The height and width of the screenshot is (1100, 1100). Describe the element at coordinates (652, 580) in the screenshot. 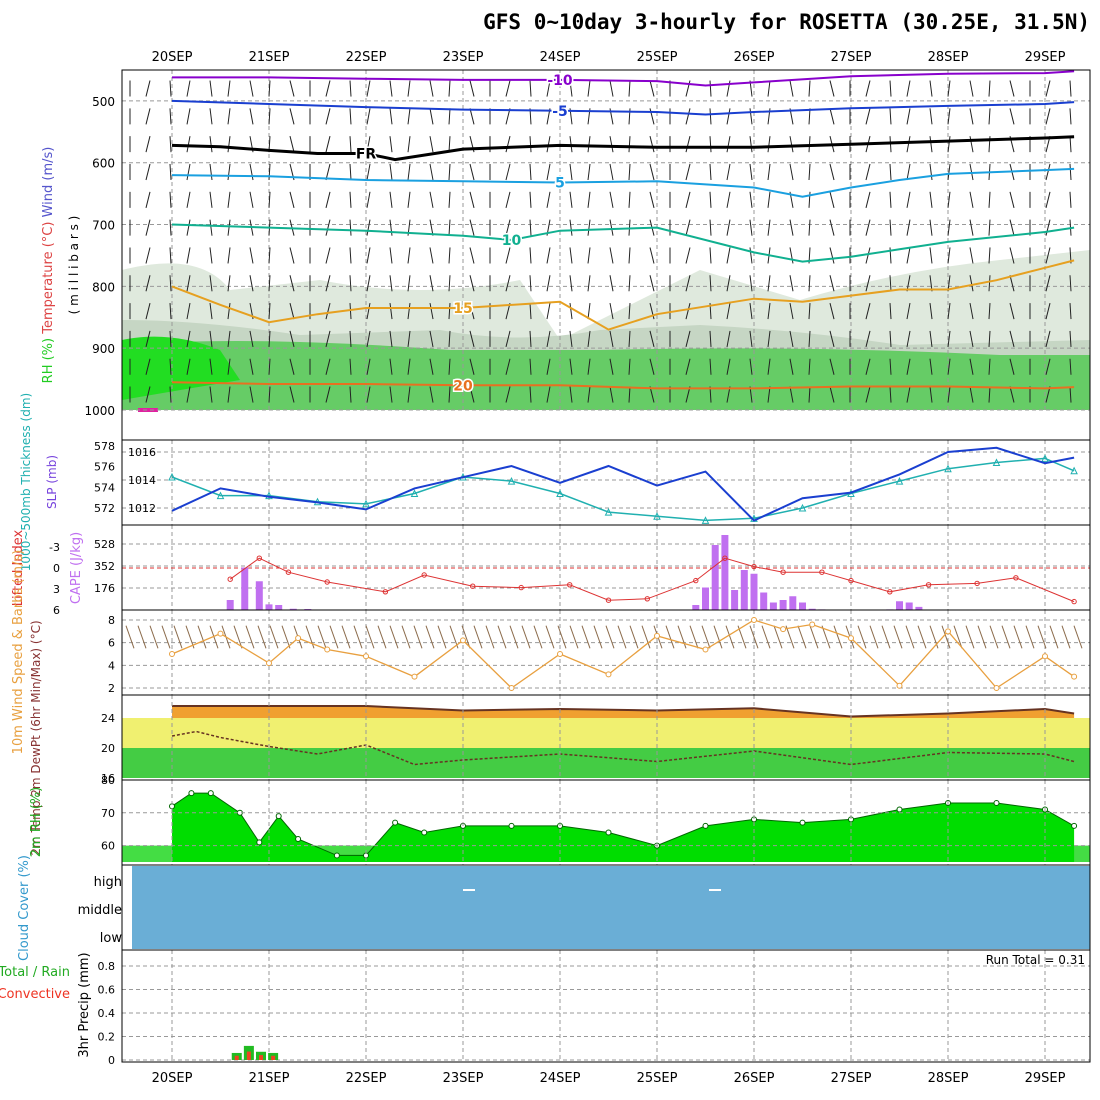

I see `li-line` at that location.